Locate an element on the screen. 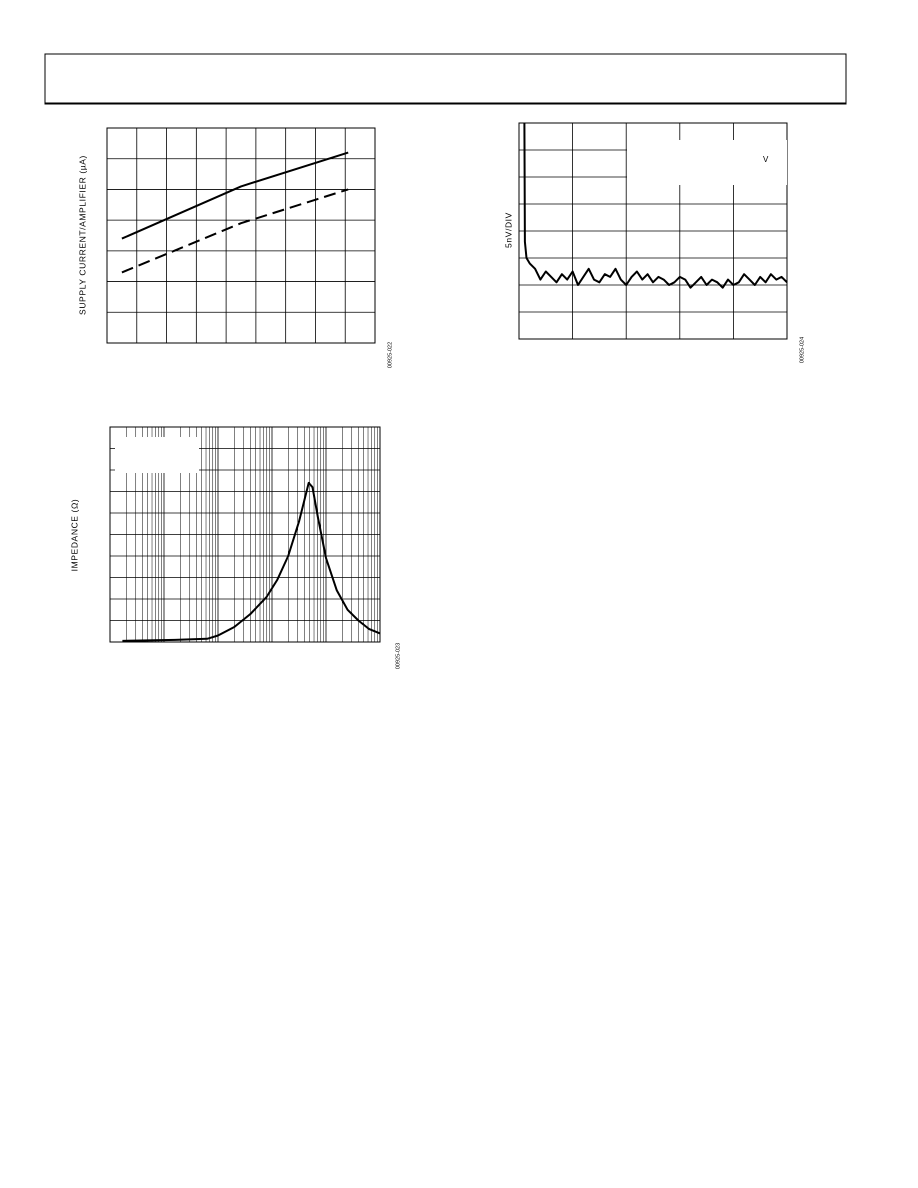 The image size is (918, 1188). y-axis-label: SUPPLY CURRENT/AMPLIFIER (µA) is located at coordinates (82, 235).